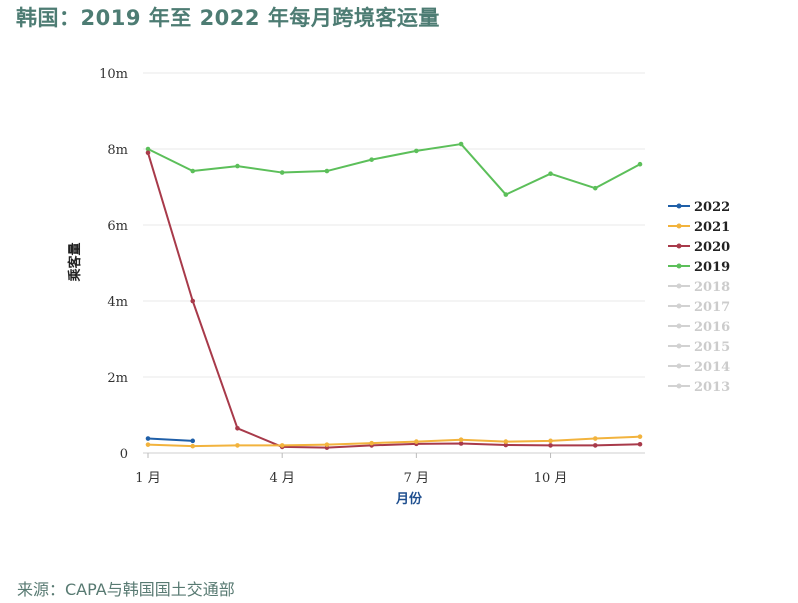 The image size is (798, 603). I want to click on legend-item-2014: 2014, so click(699, 367).